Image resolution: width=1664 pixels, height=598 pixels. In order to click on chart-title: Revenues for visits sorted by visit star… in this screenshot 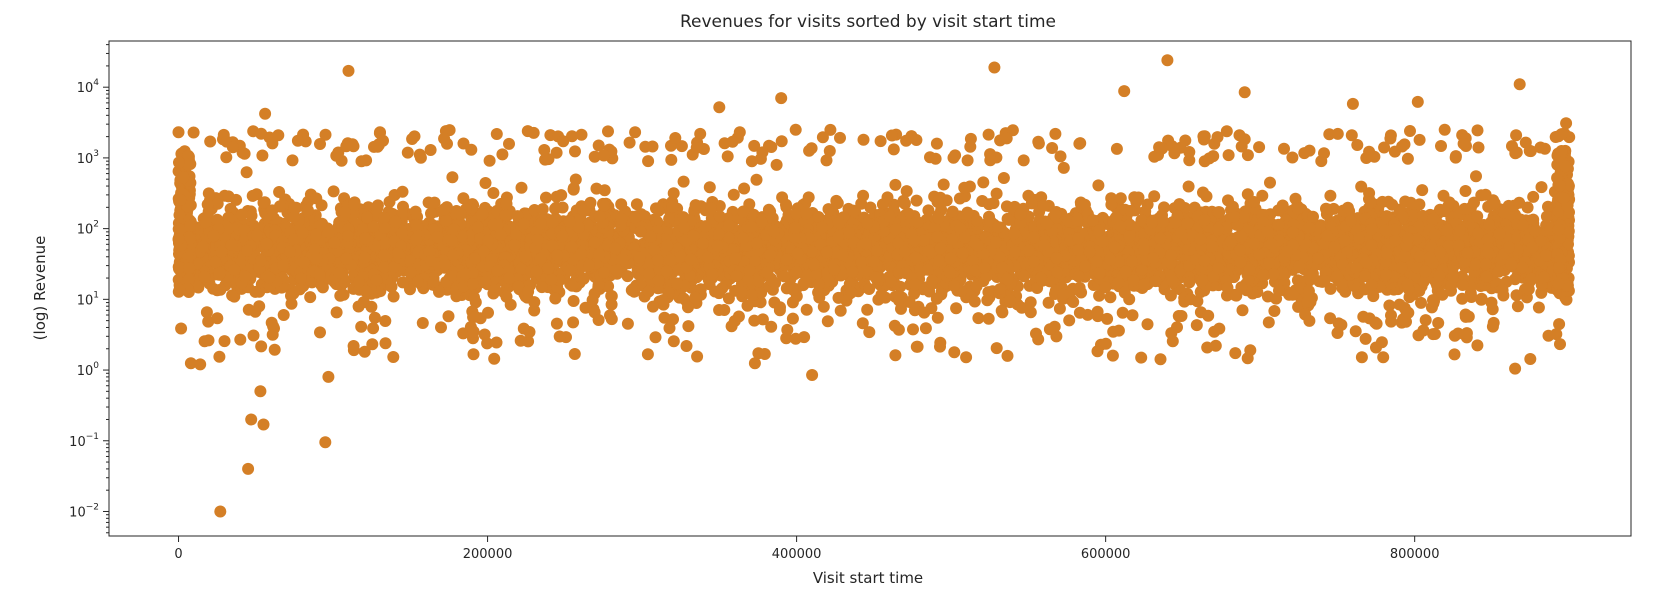, I will do `click(868, 22)`.